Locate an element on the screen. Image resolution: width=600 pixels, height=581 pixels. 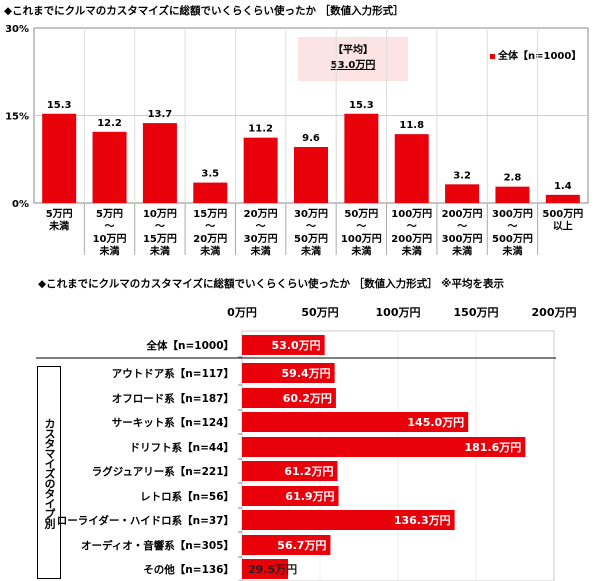
chart1-legend: 全体【n=1000】 is located at coordinates (535, 54).